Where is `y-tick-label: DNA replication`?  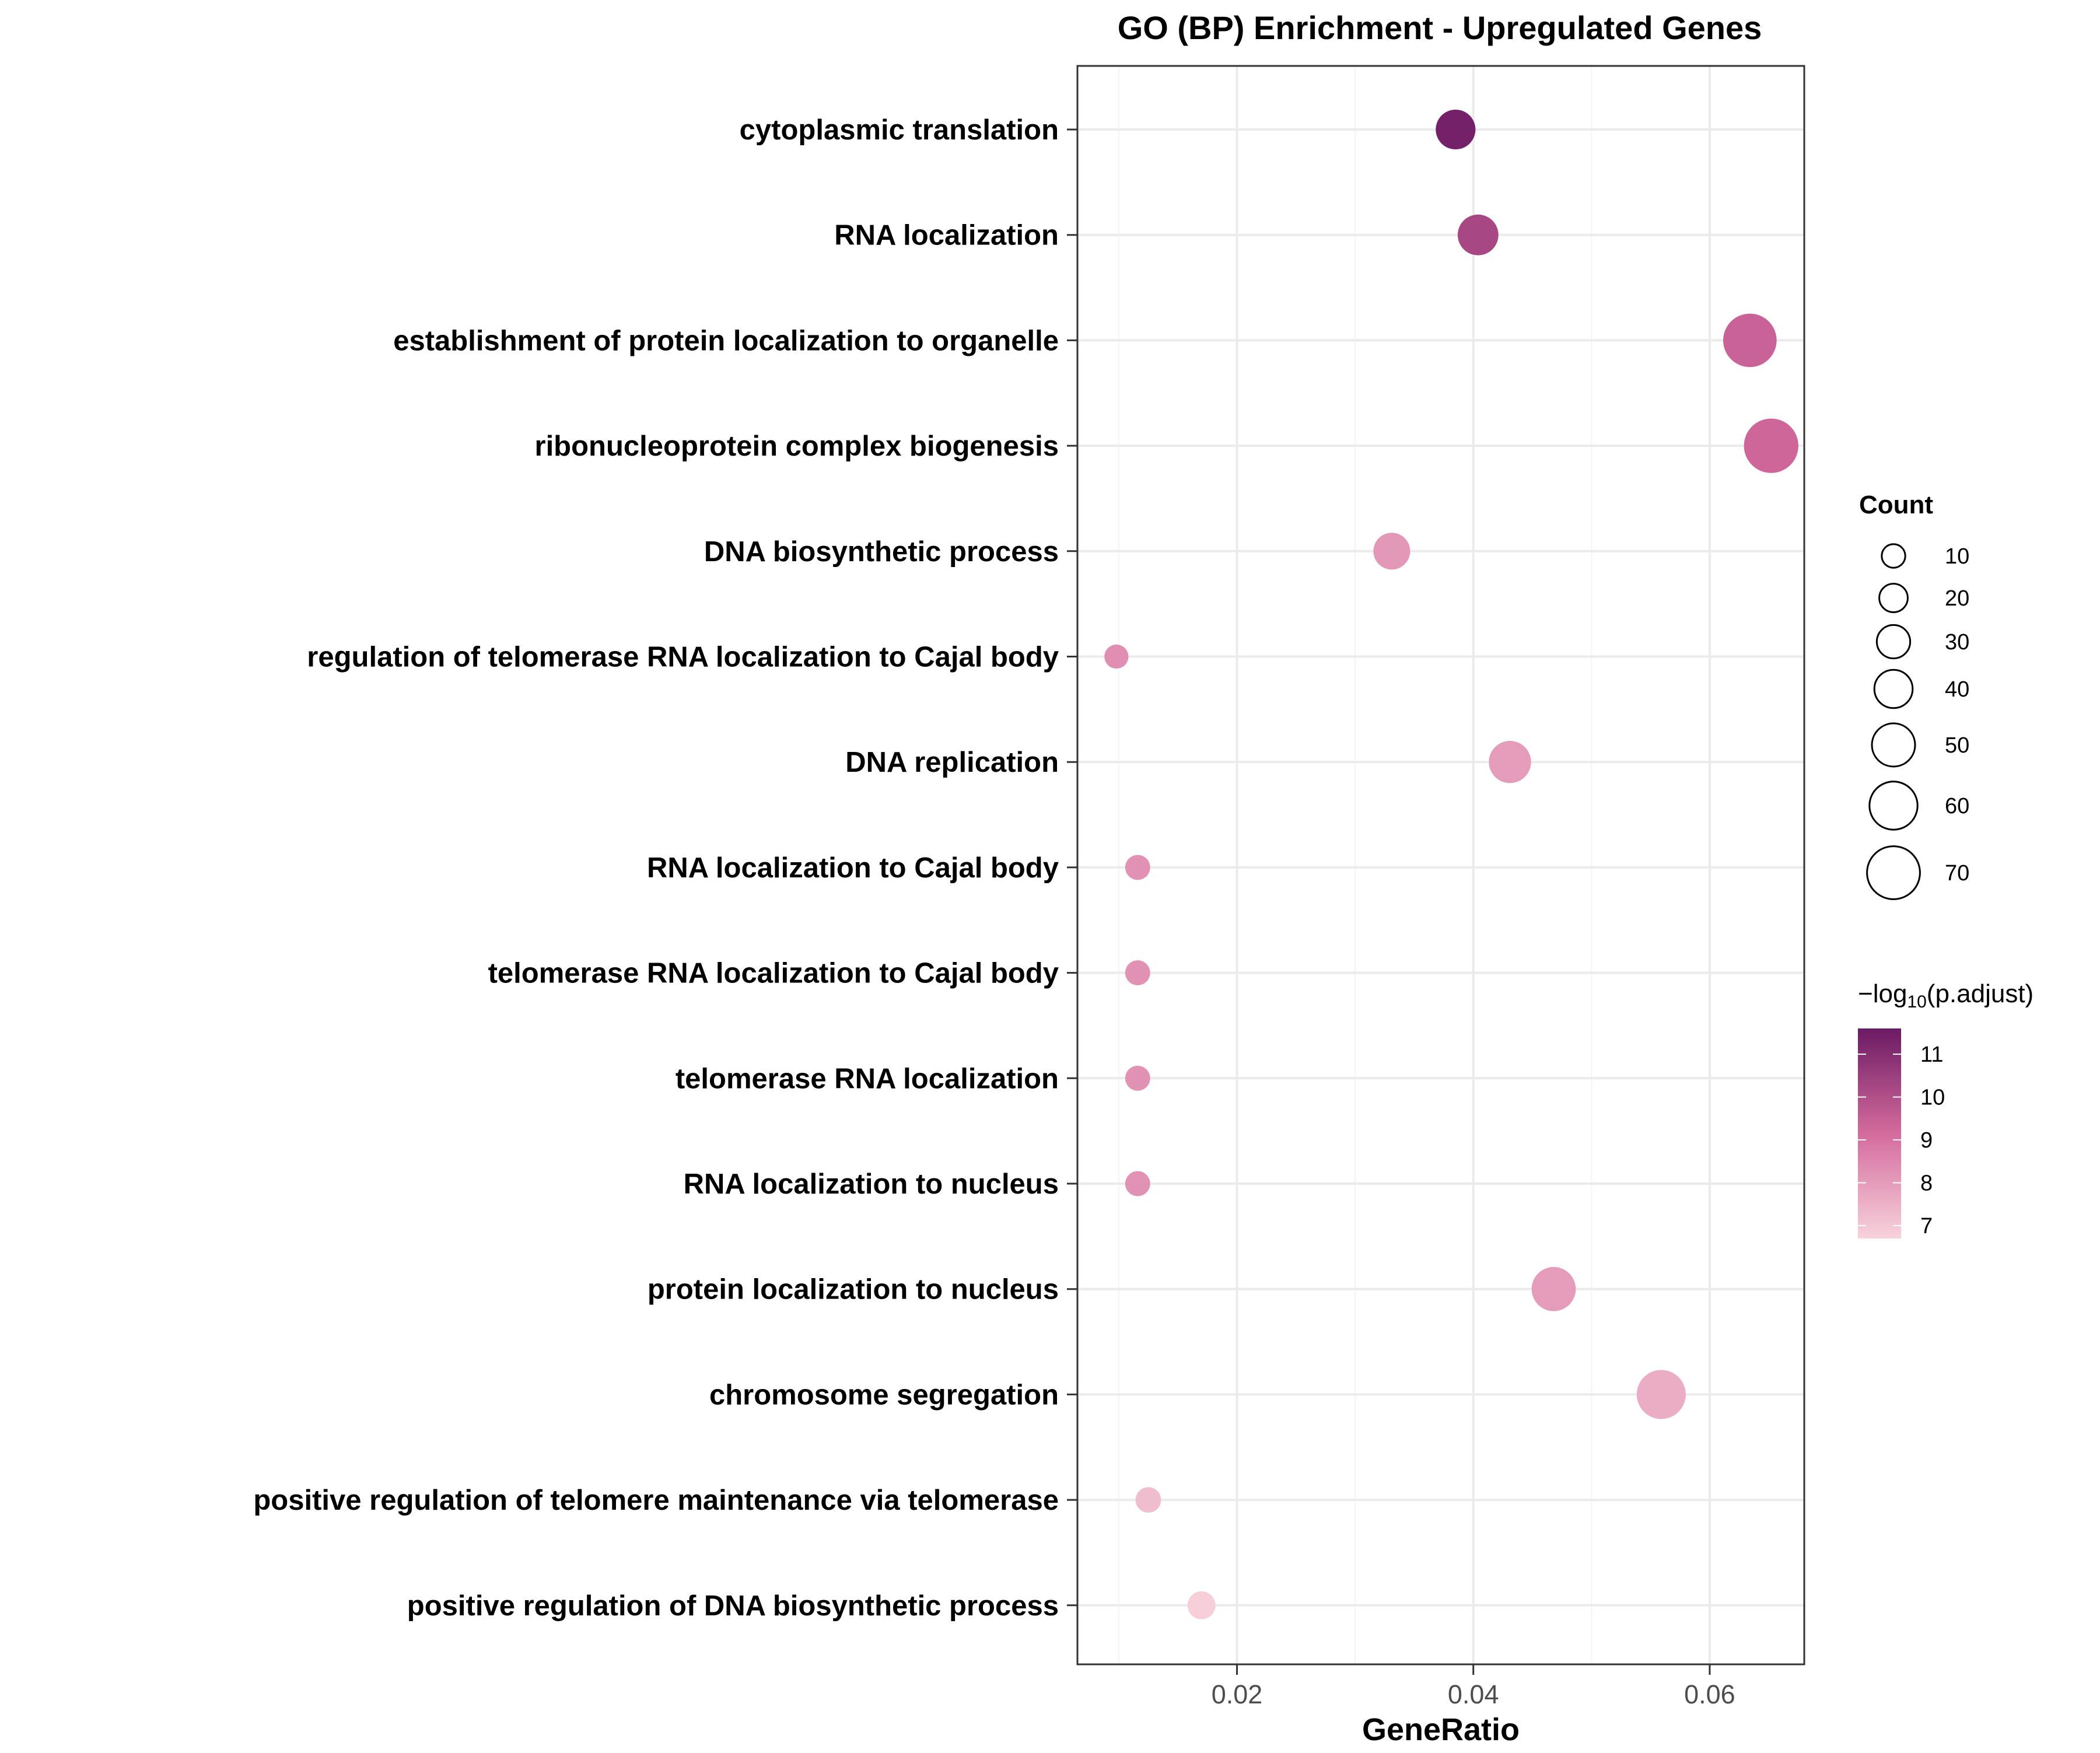 y-tick-label: DNA replication is located at coordinates (952, 762).